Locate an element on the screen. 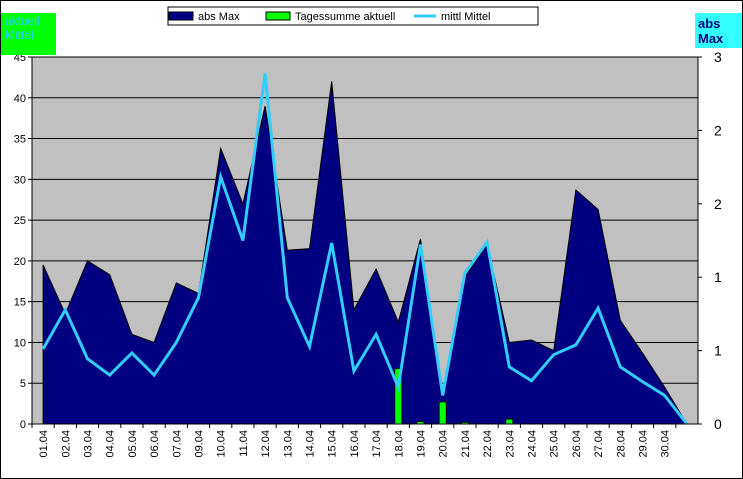 This screenshot has width=743, height=479. x-tick-label: 09.04 is located at coordinates (200, 444).